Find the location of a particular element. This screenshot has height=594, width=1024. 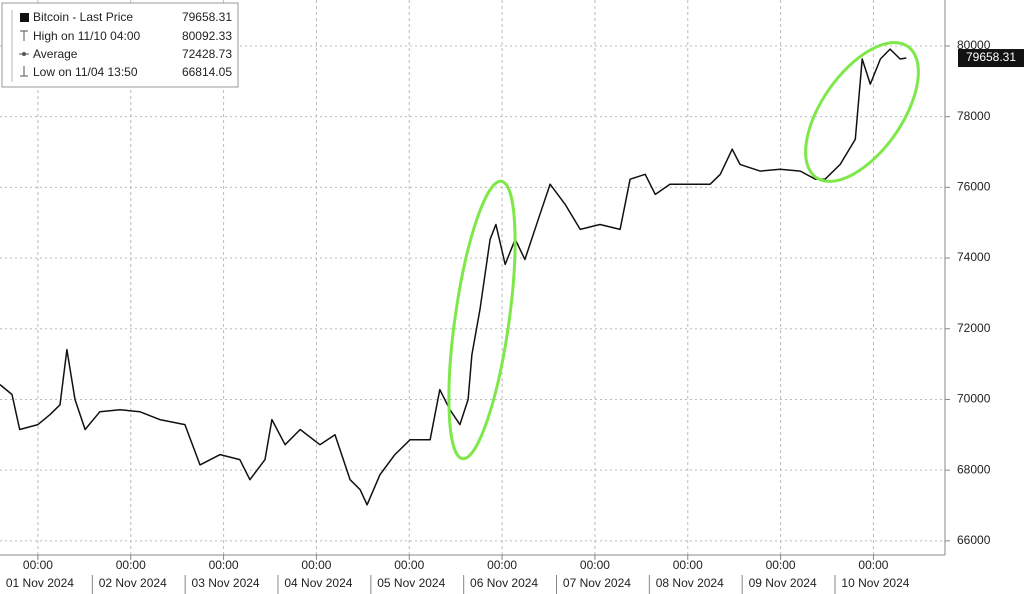

y-tick-label: 66000 is located at coordinates (974, 540).